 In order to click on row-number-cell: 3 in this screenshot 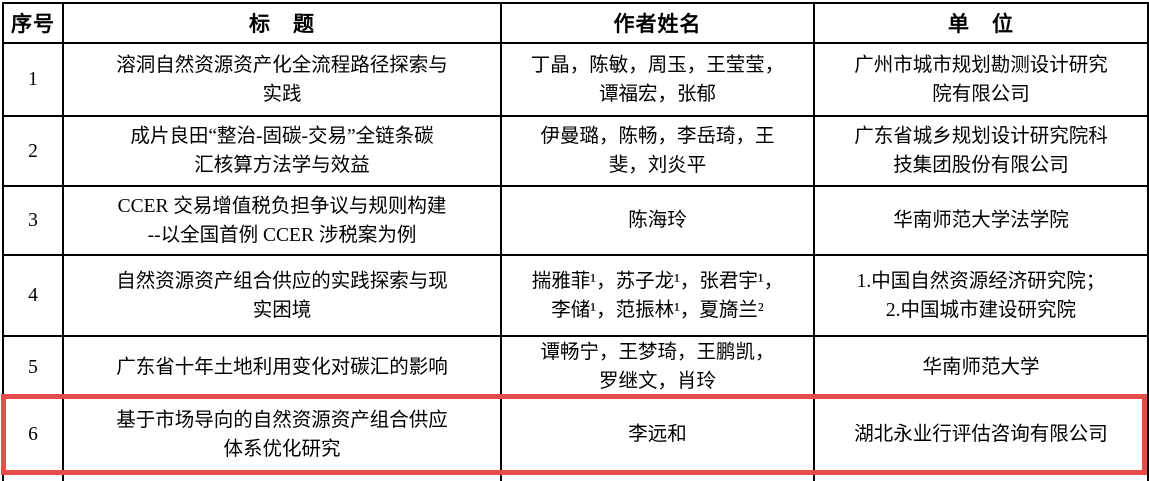, I will do `click(33, 220)`.